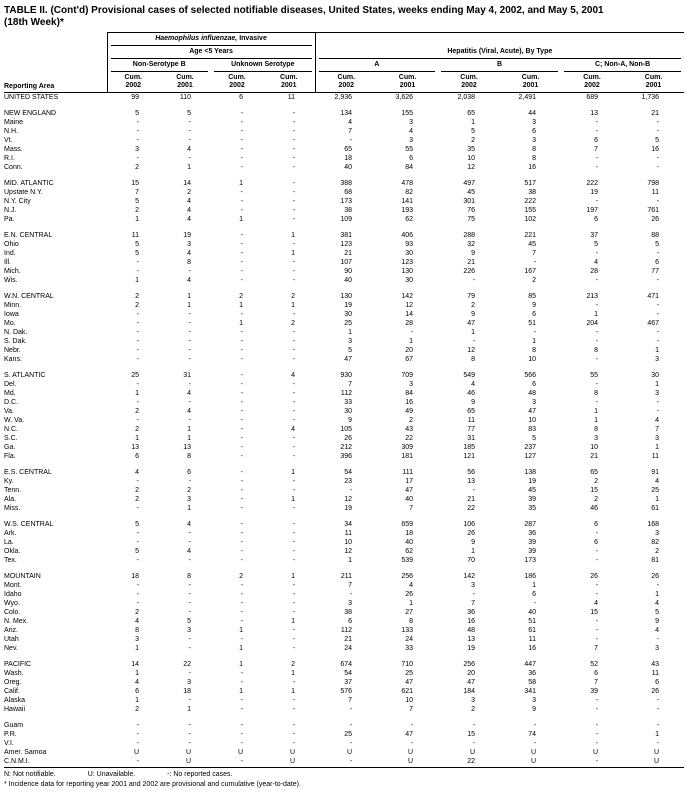  I want to click on value-cell: 2, so click(137, 612).